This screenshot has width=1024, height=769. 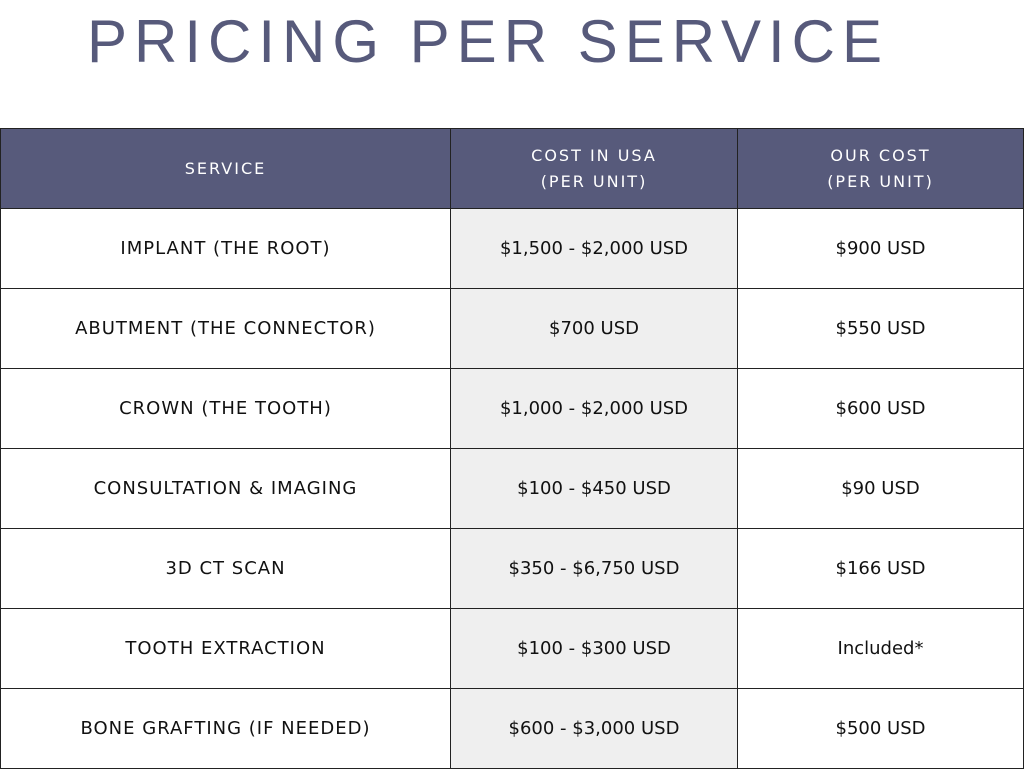 I want to click on table-cell: $90 USD, so click(x=880, y=488).